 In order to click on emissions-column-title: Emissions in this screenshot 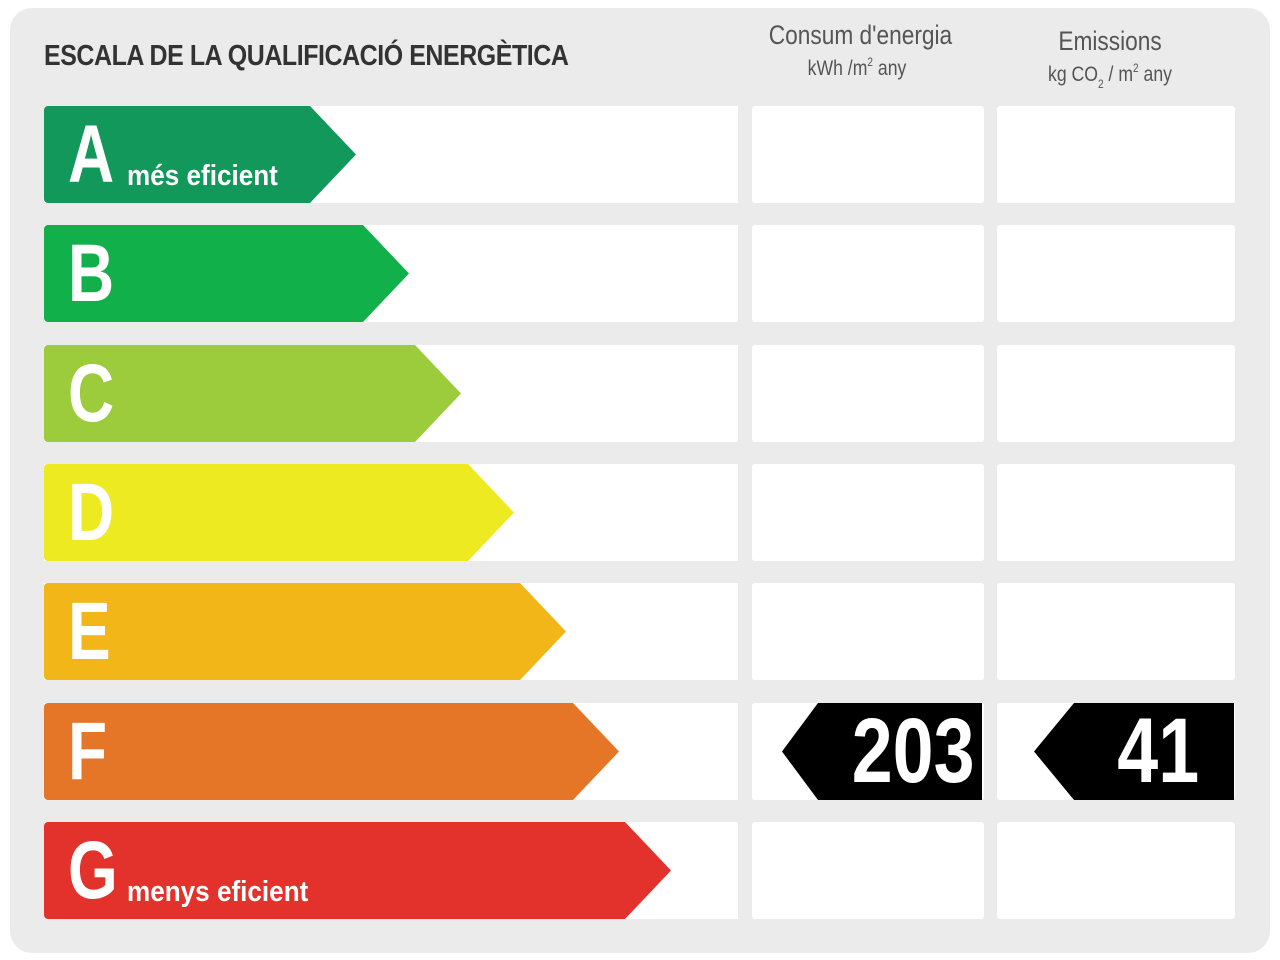, I will do `click(1110, 41)`.